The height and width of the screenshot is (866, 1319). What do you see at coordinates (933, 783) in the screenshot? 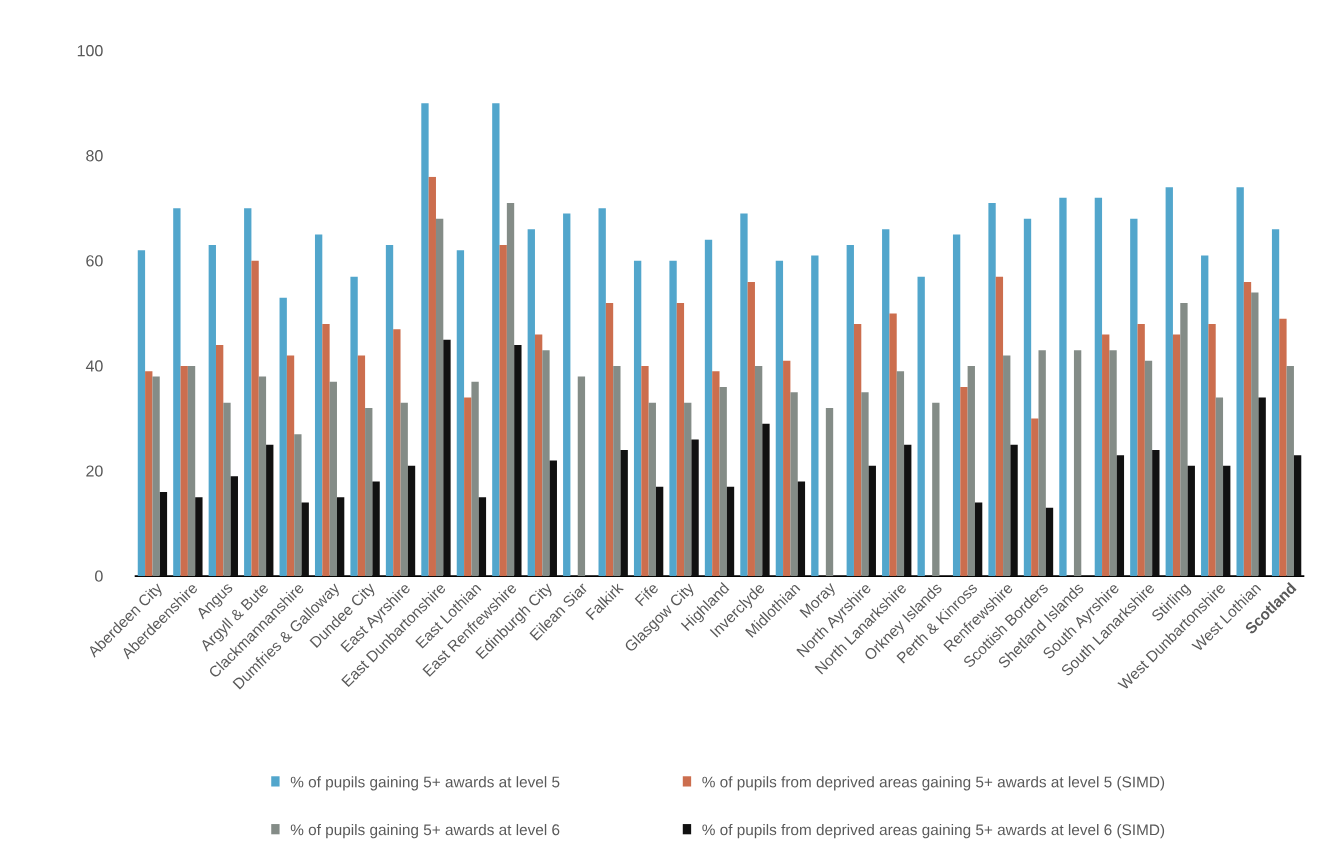
I see `legend-label: % of pupils from deprived areas gaining 5+ awards at level 5 (SIMD)` at bounding box center [933, 783].